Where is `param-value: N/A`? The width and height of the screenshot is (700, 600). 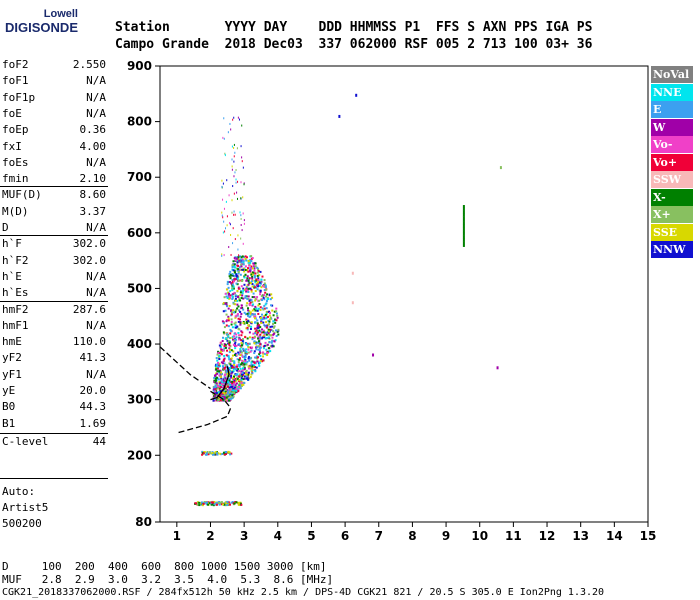 param-value: N/A is located at coordinates (96, 293).